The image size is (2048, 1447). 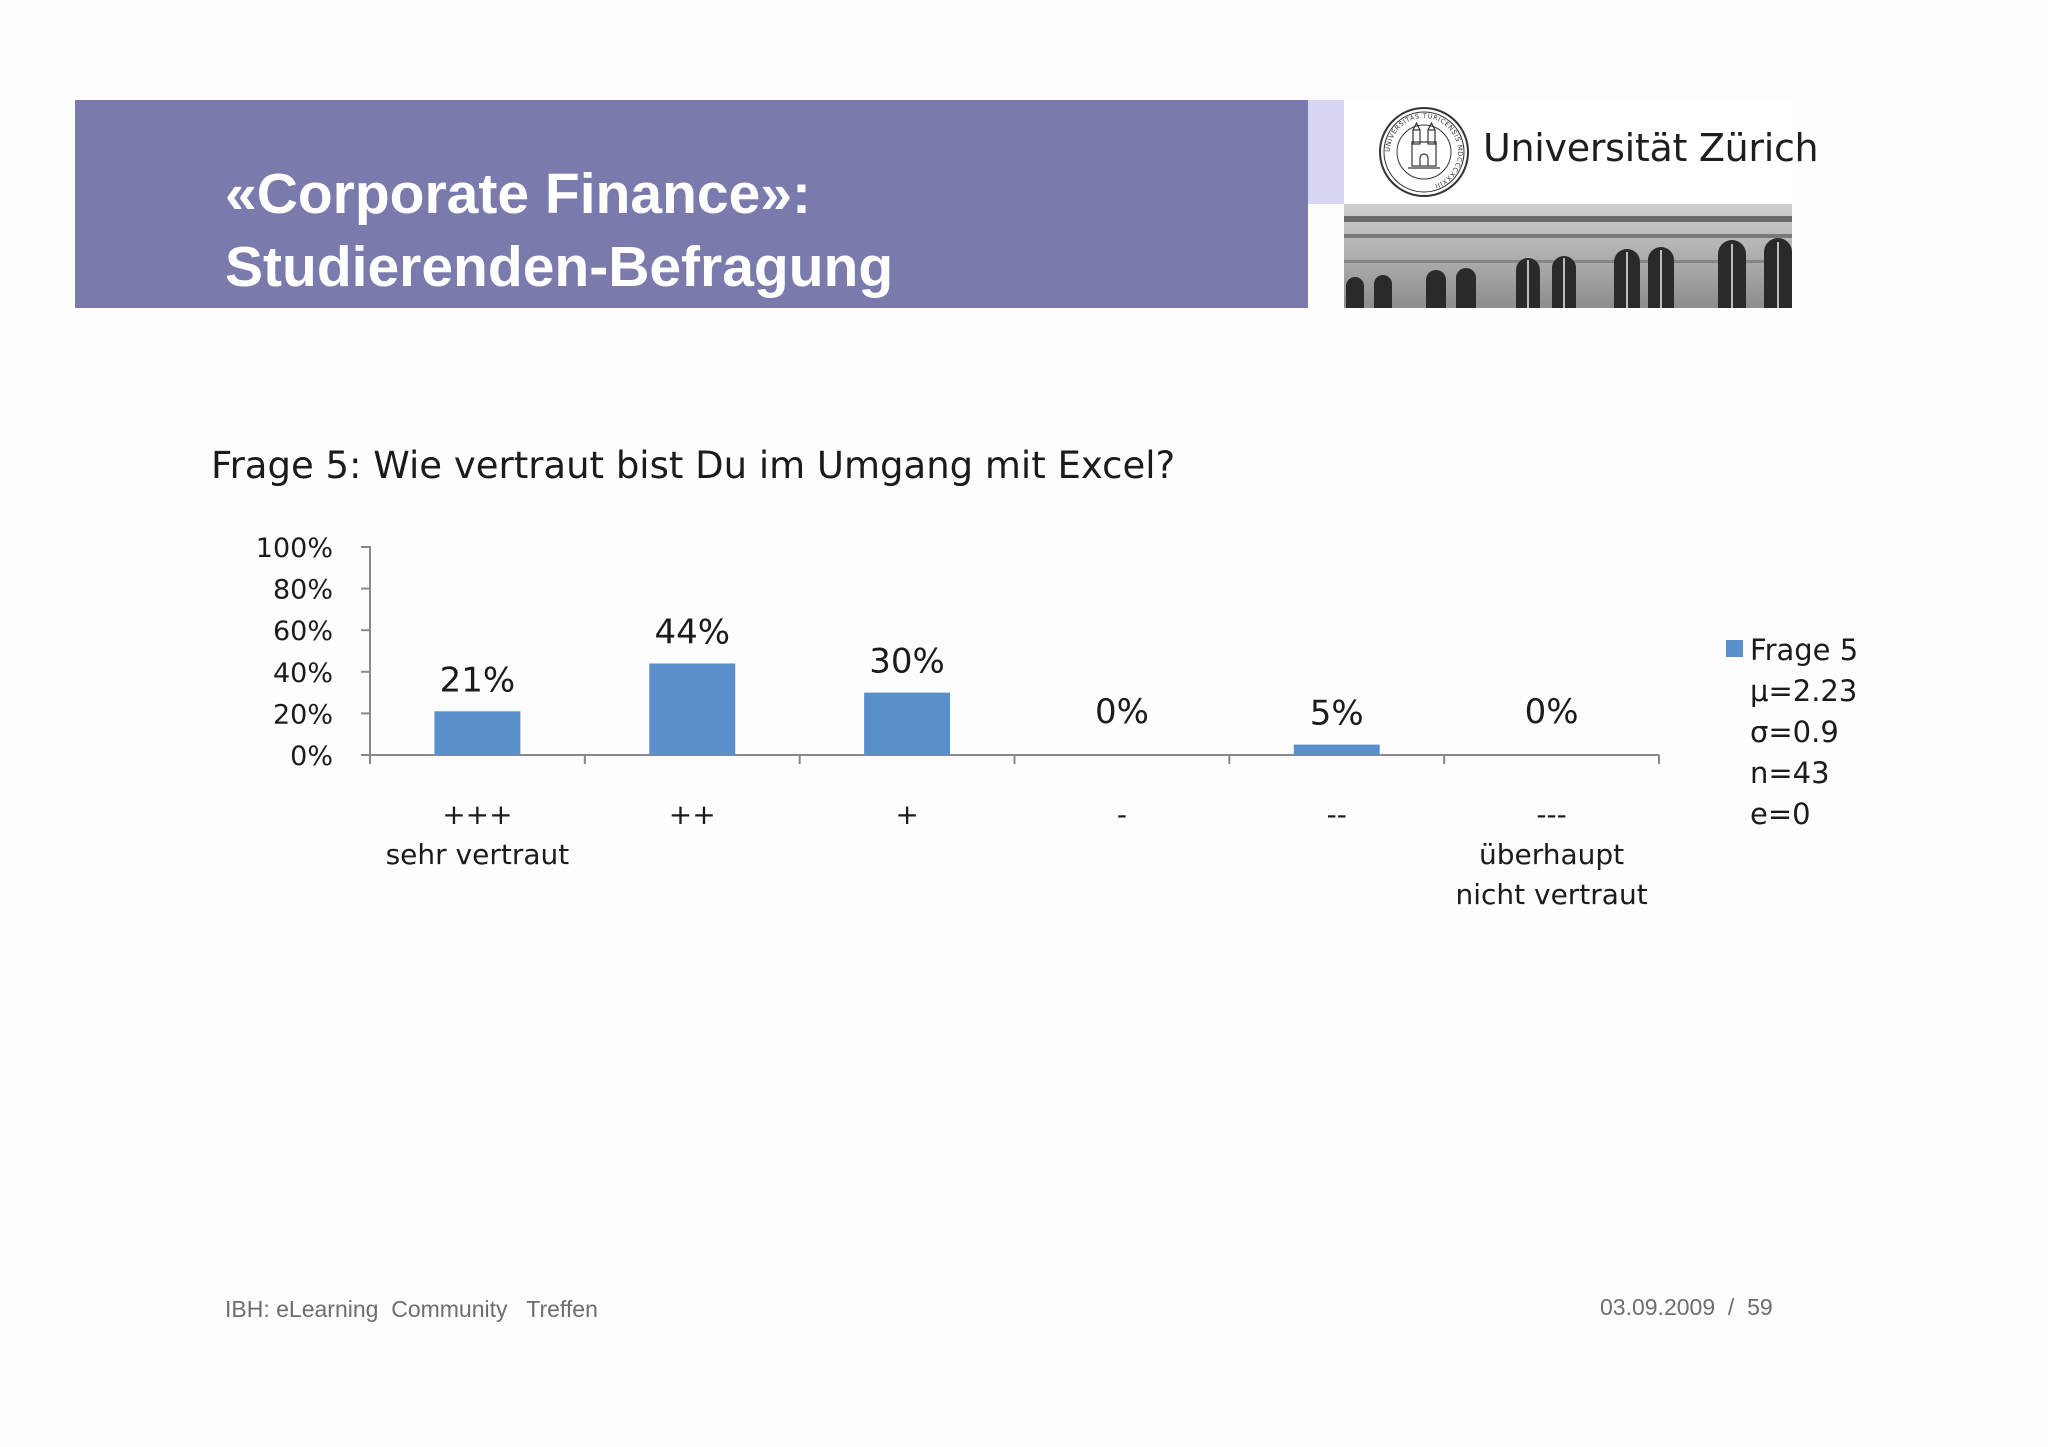 I want to click on slide-title-line-1: «Corporate Finance»:, so click(x=518, y=194).